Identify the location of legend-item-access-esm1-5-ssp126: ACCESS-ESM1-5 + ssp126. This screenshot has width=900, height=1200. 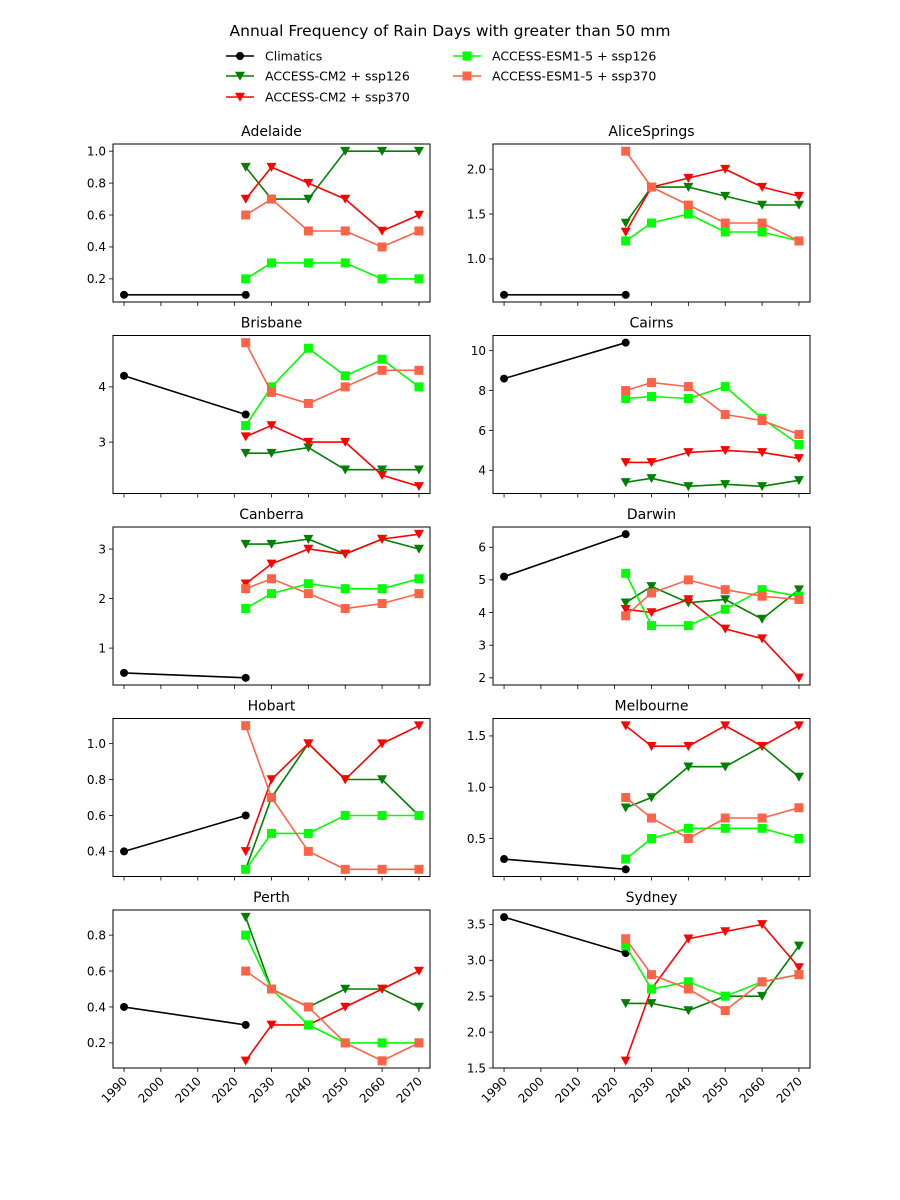
(554, 56).